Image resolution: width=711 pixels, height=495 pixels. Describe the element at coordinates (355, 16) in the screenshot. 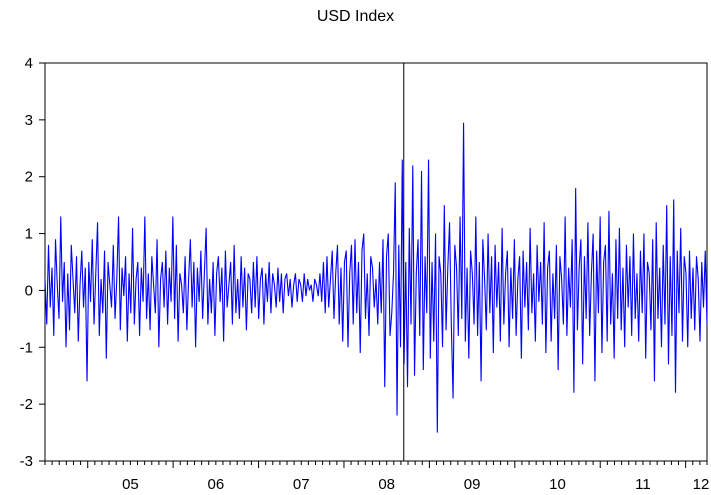

I see `chart-title: USD Index` at that location.